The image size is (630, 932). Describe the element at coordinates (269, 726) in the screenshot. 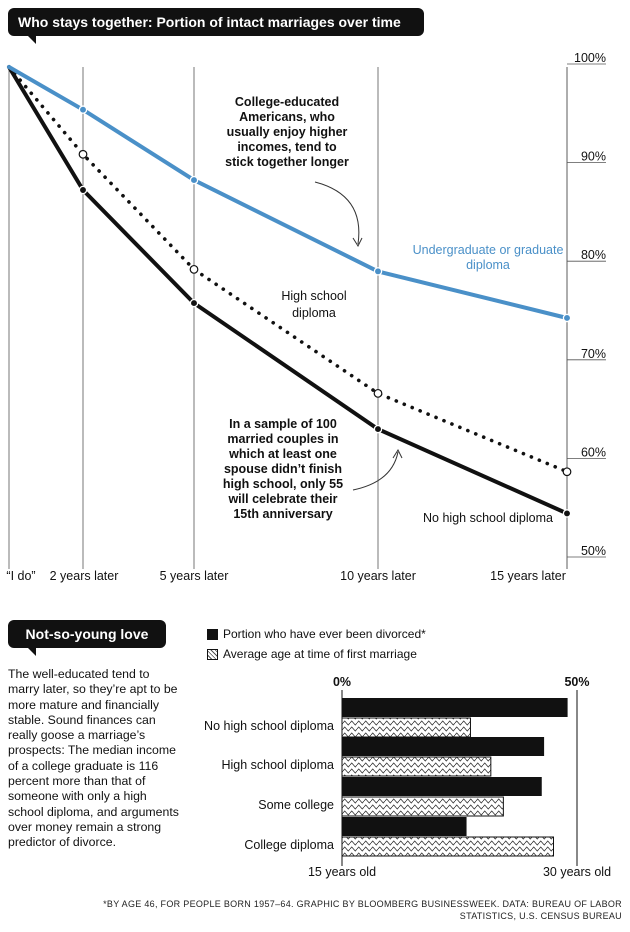

I see `bar-category-label: No high school diploma` at that location.